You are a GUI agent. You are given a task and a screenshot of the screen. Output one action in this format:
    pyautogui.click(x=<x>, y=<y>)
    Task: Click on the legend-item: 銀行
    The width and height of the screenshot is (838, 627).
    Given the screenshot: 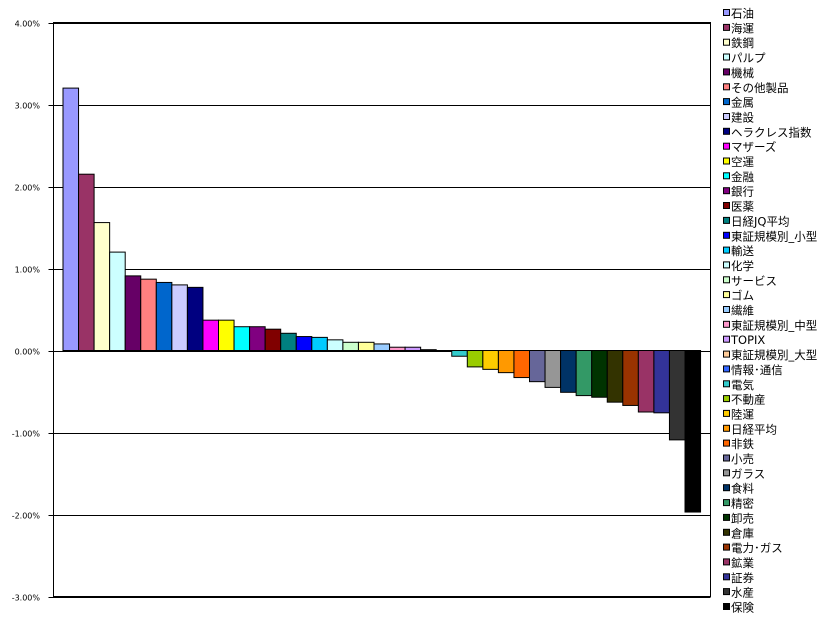 What is the action you would take?
    pyautogui.click(x=738, y=192)
    